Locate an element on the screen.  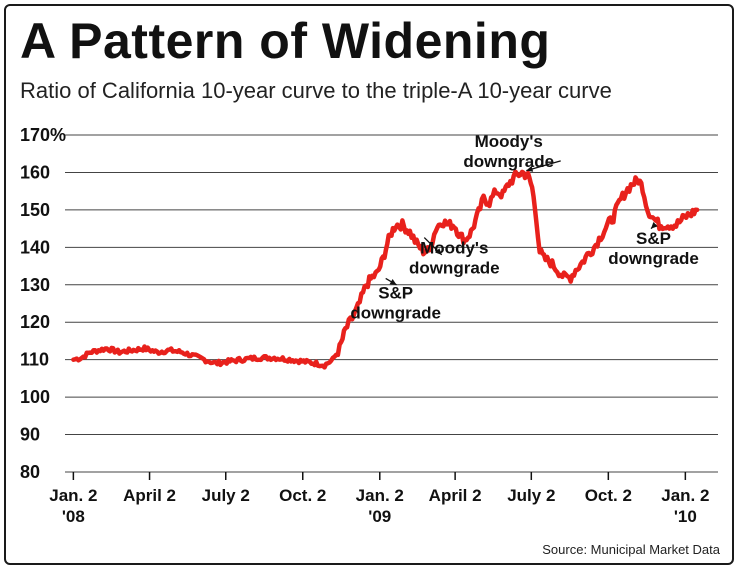
annotation-label-2: S&P is located at coordinates (395, 292).